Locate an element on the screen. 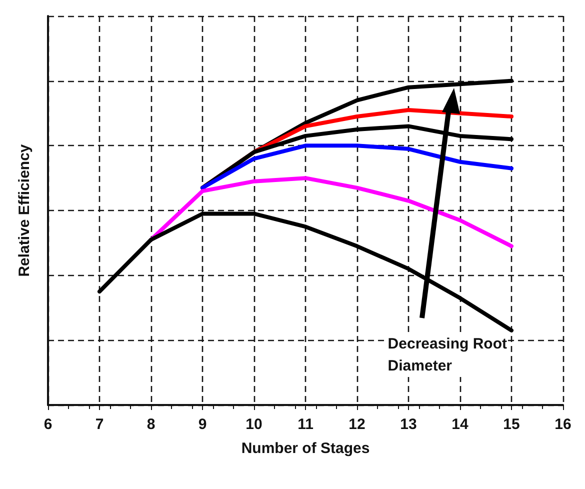 This screenshot has height=489, width=585. x-tick-label: 16 is located at coordinates (563, 424).